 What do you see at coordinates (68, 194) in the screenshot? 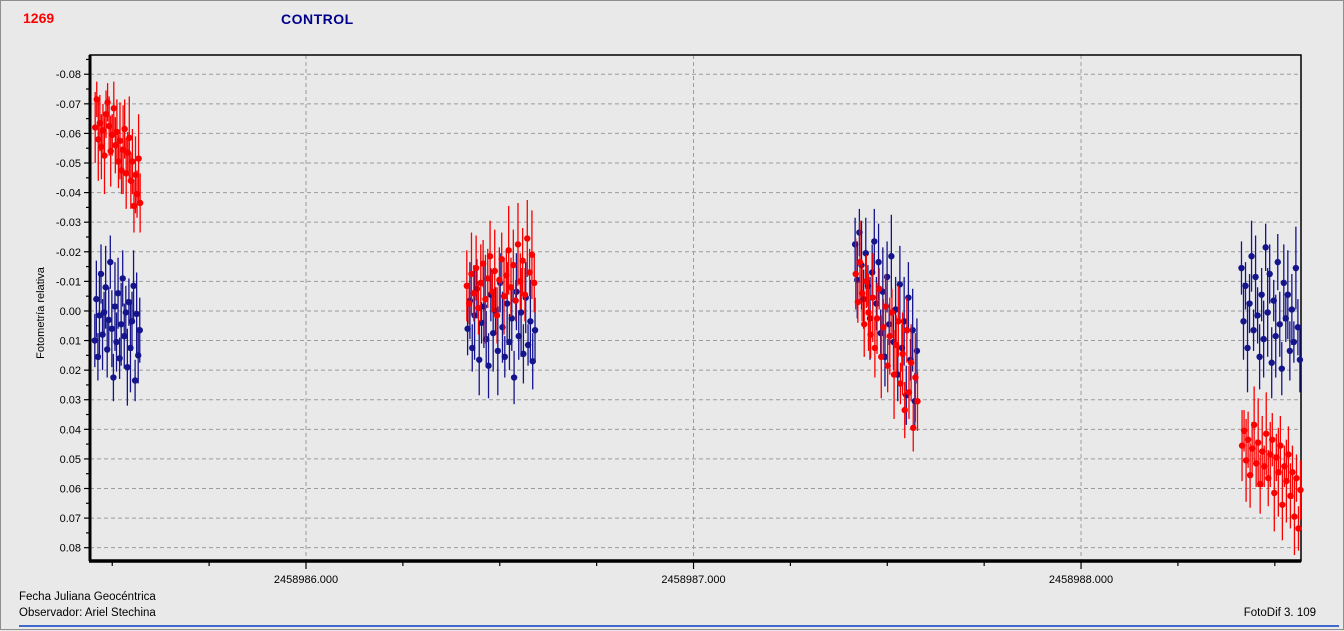
I see `y-tick-label: -0.04` at bounding box center [68, 194].